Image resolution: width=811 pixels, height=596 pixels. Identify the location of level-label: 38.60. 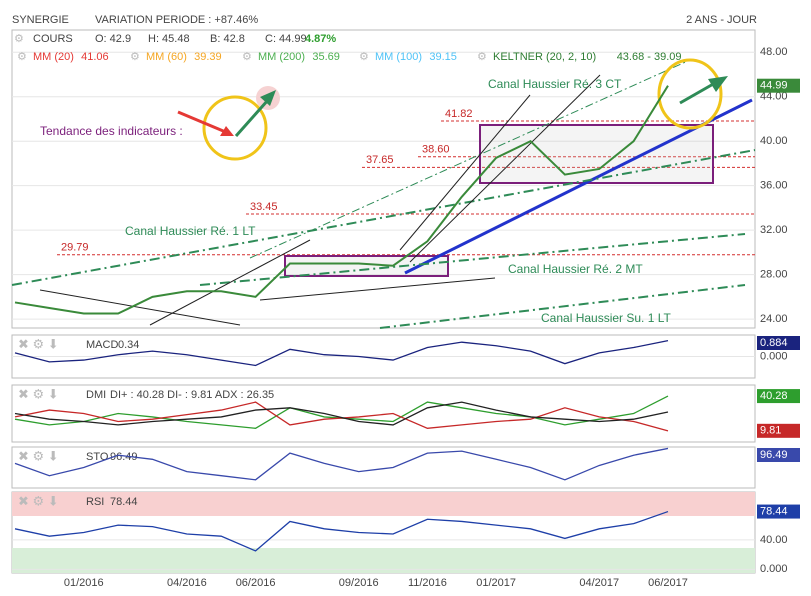
(436, 150).